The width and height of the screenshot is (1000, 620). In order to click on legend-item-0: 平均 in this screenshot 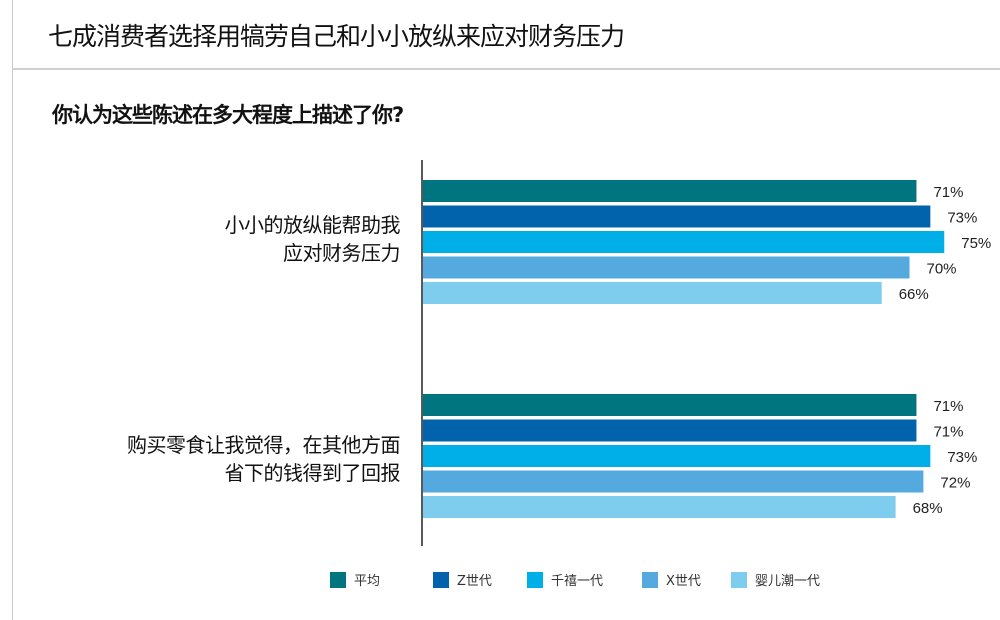, I will do `click(355, 579)`.